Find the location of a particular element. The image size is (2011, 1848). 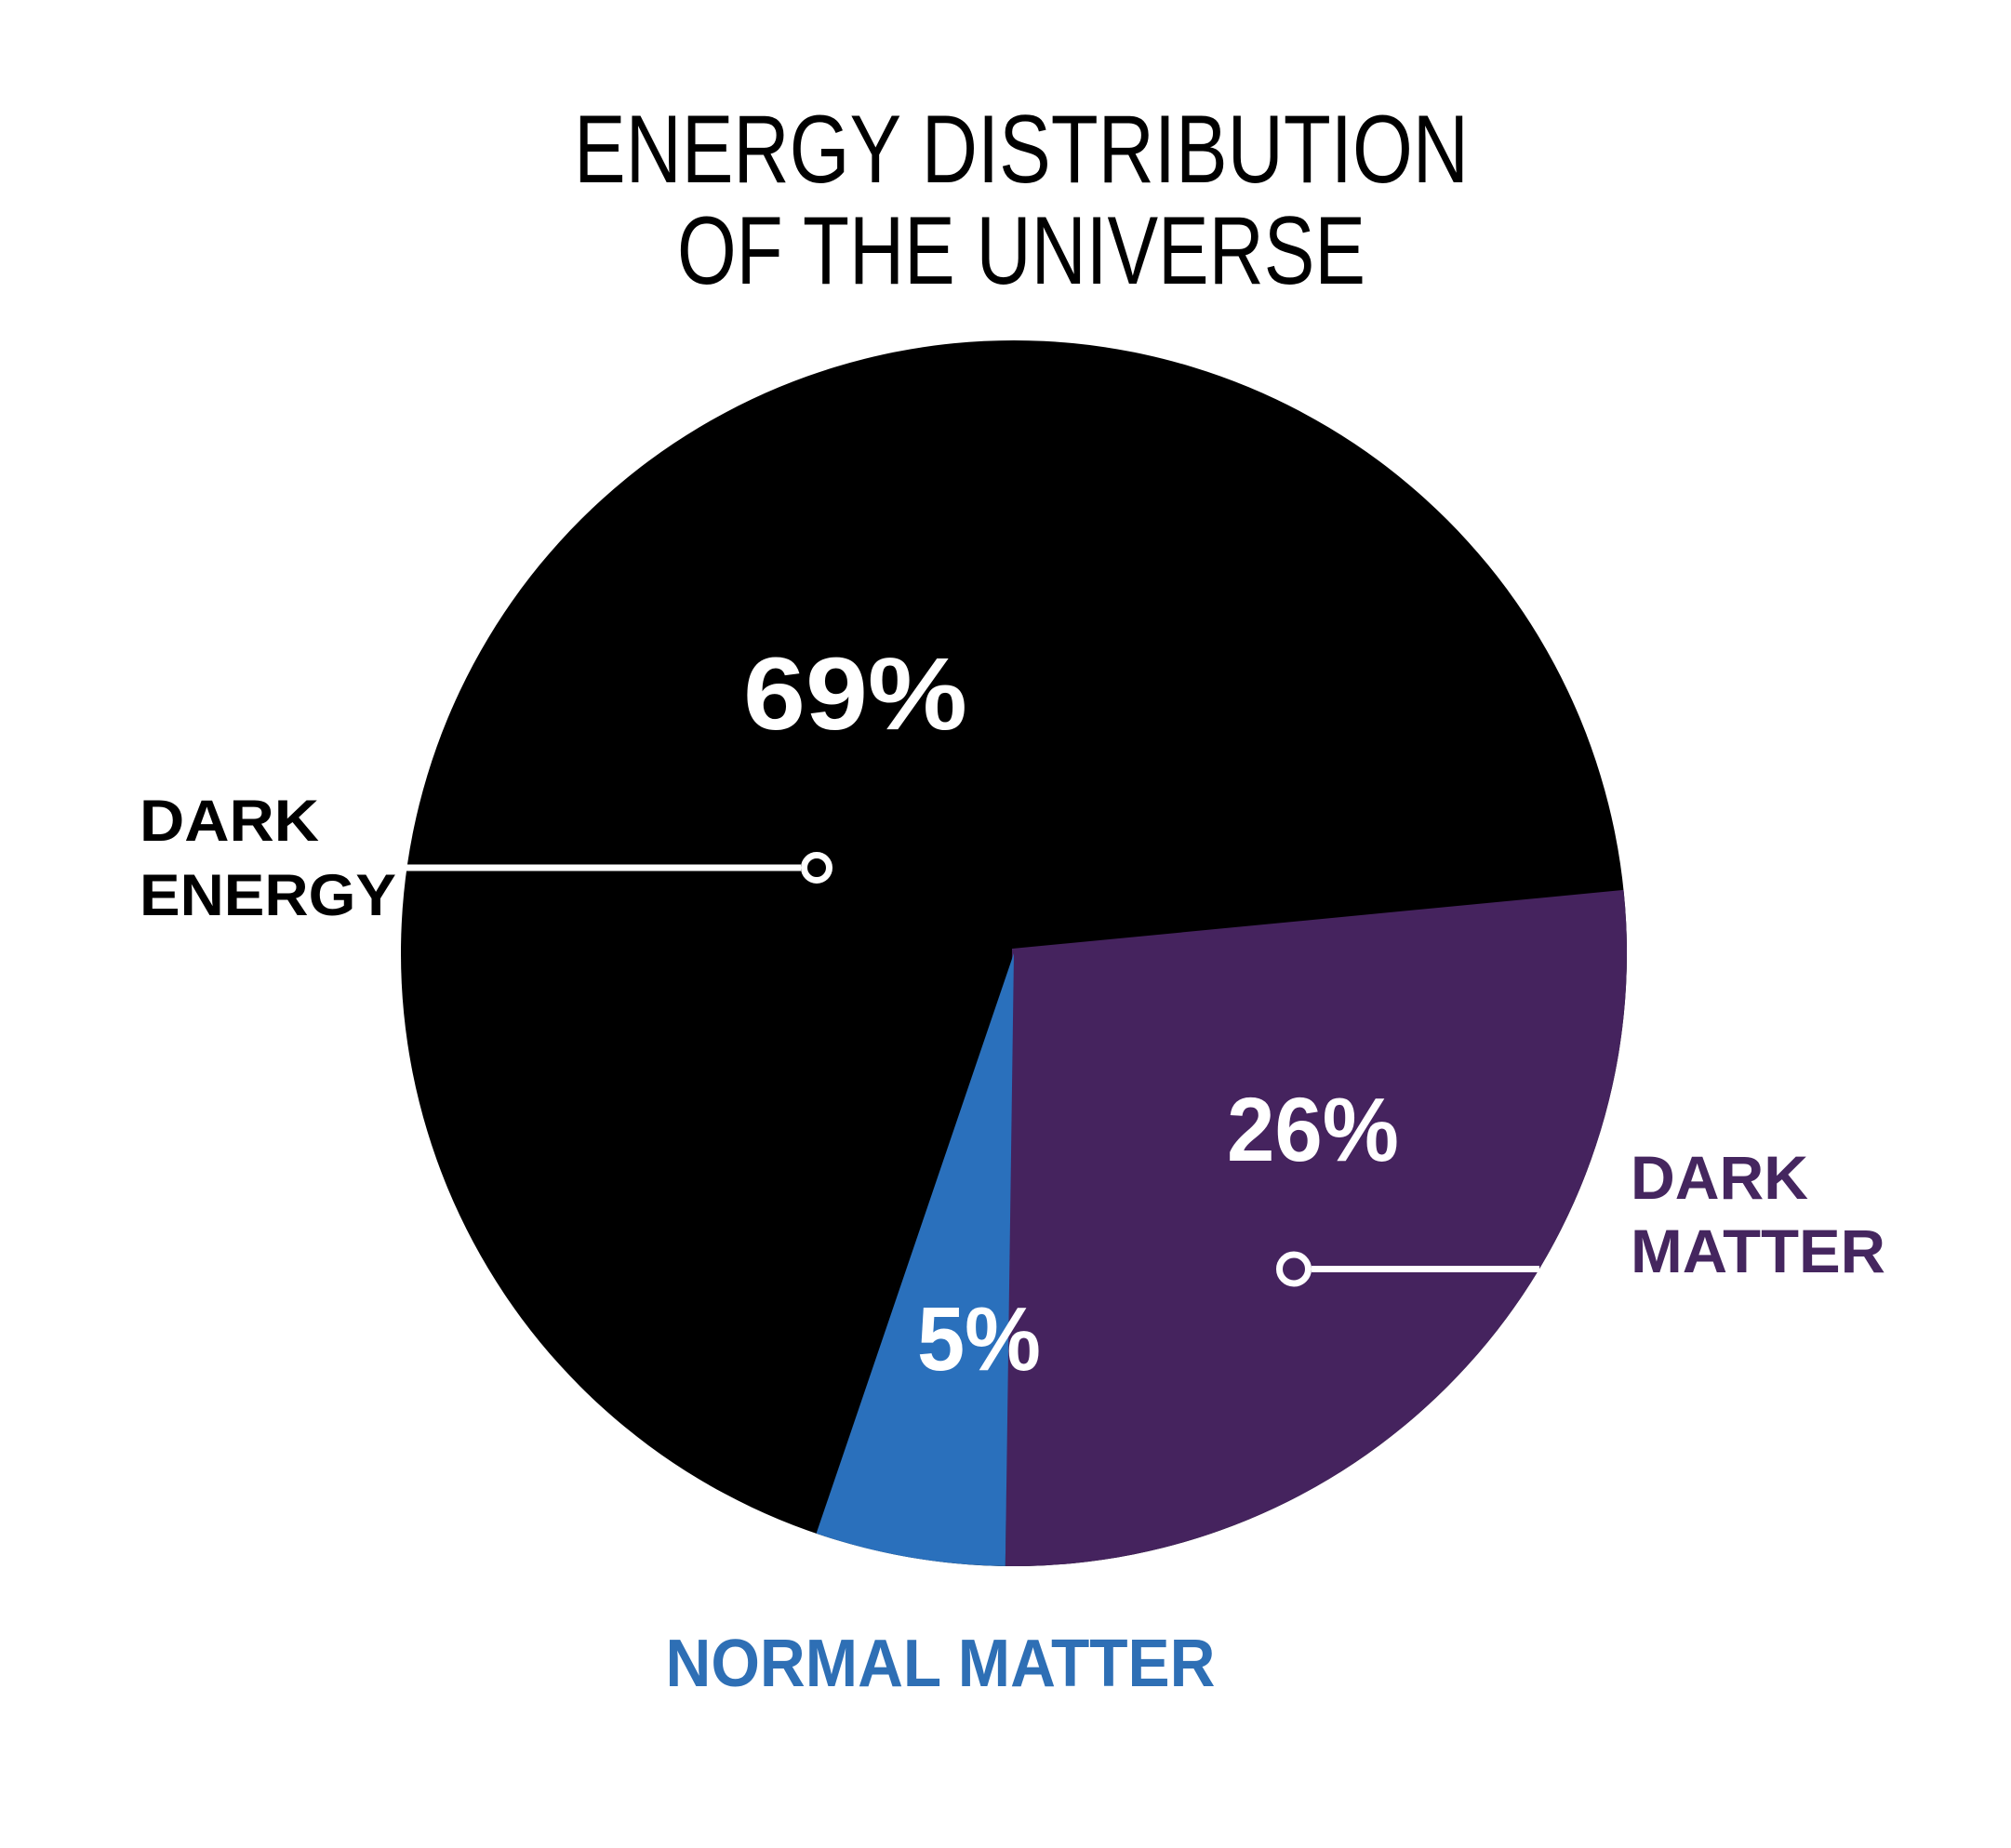

svg-text: 26% is located at coordinates (1313, 1129).